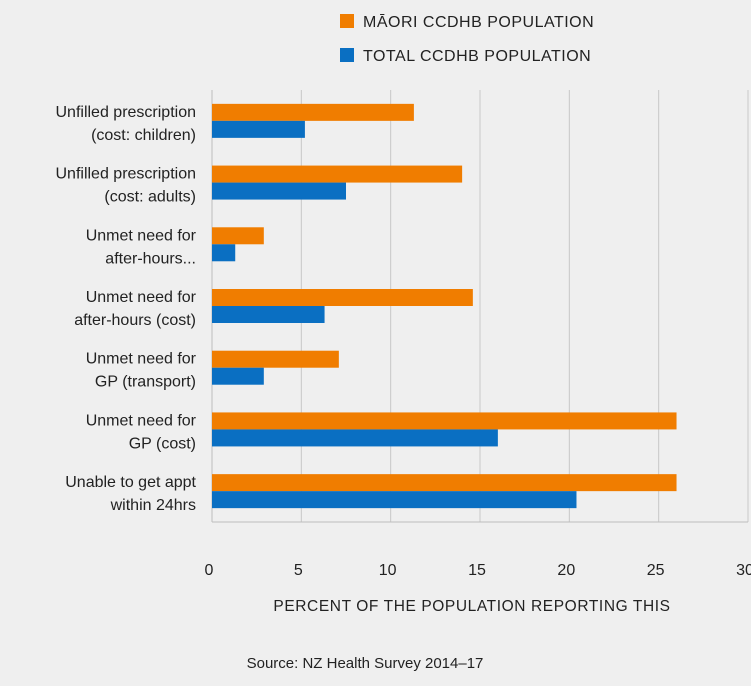  What do you see at coordinates (130, 482) in the screenshot?
I see `category-label-6-line-0: Unable to get appt` at bounding box center [130, 482].